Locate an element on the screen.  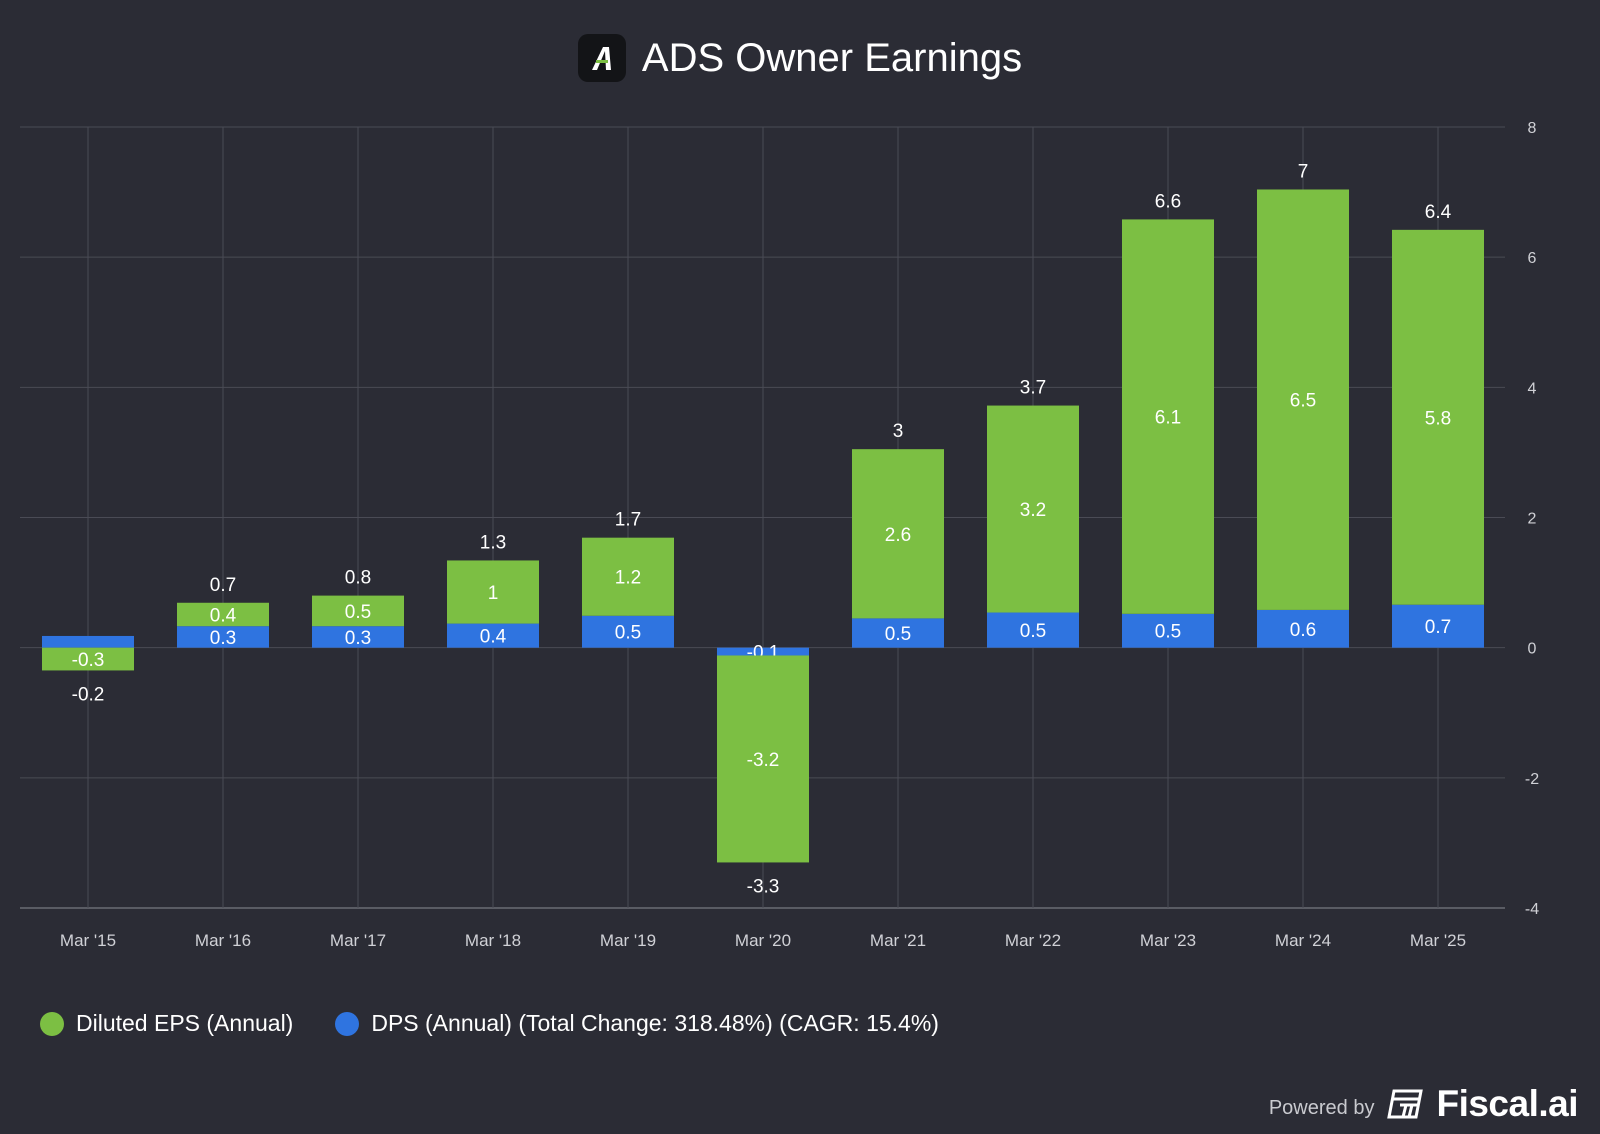
eps-bar-label: 3.2 is located at coordinates (1033, 510).